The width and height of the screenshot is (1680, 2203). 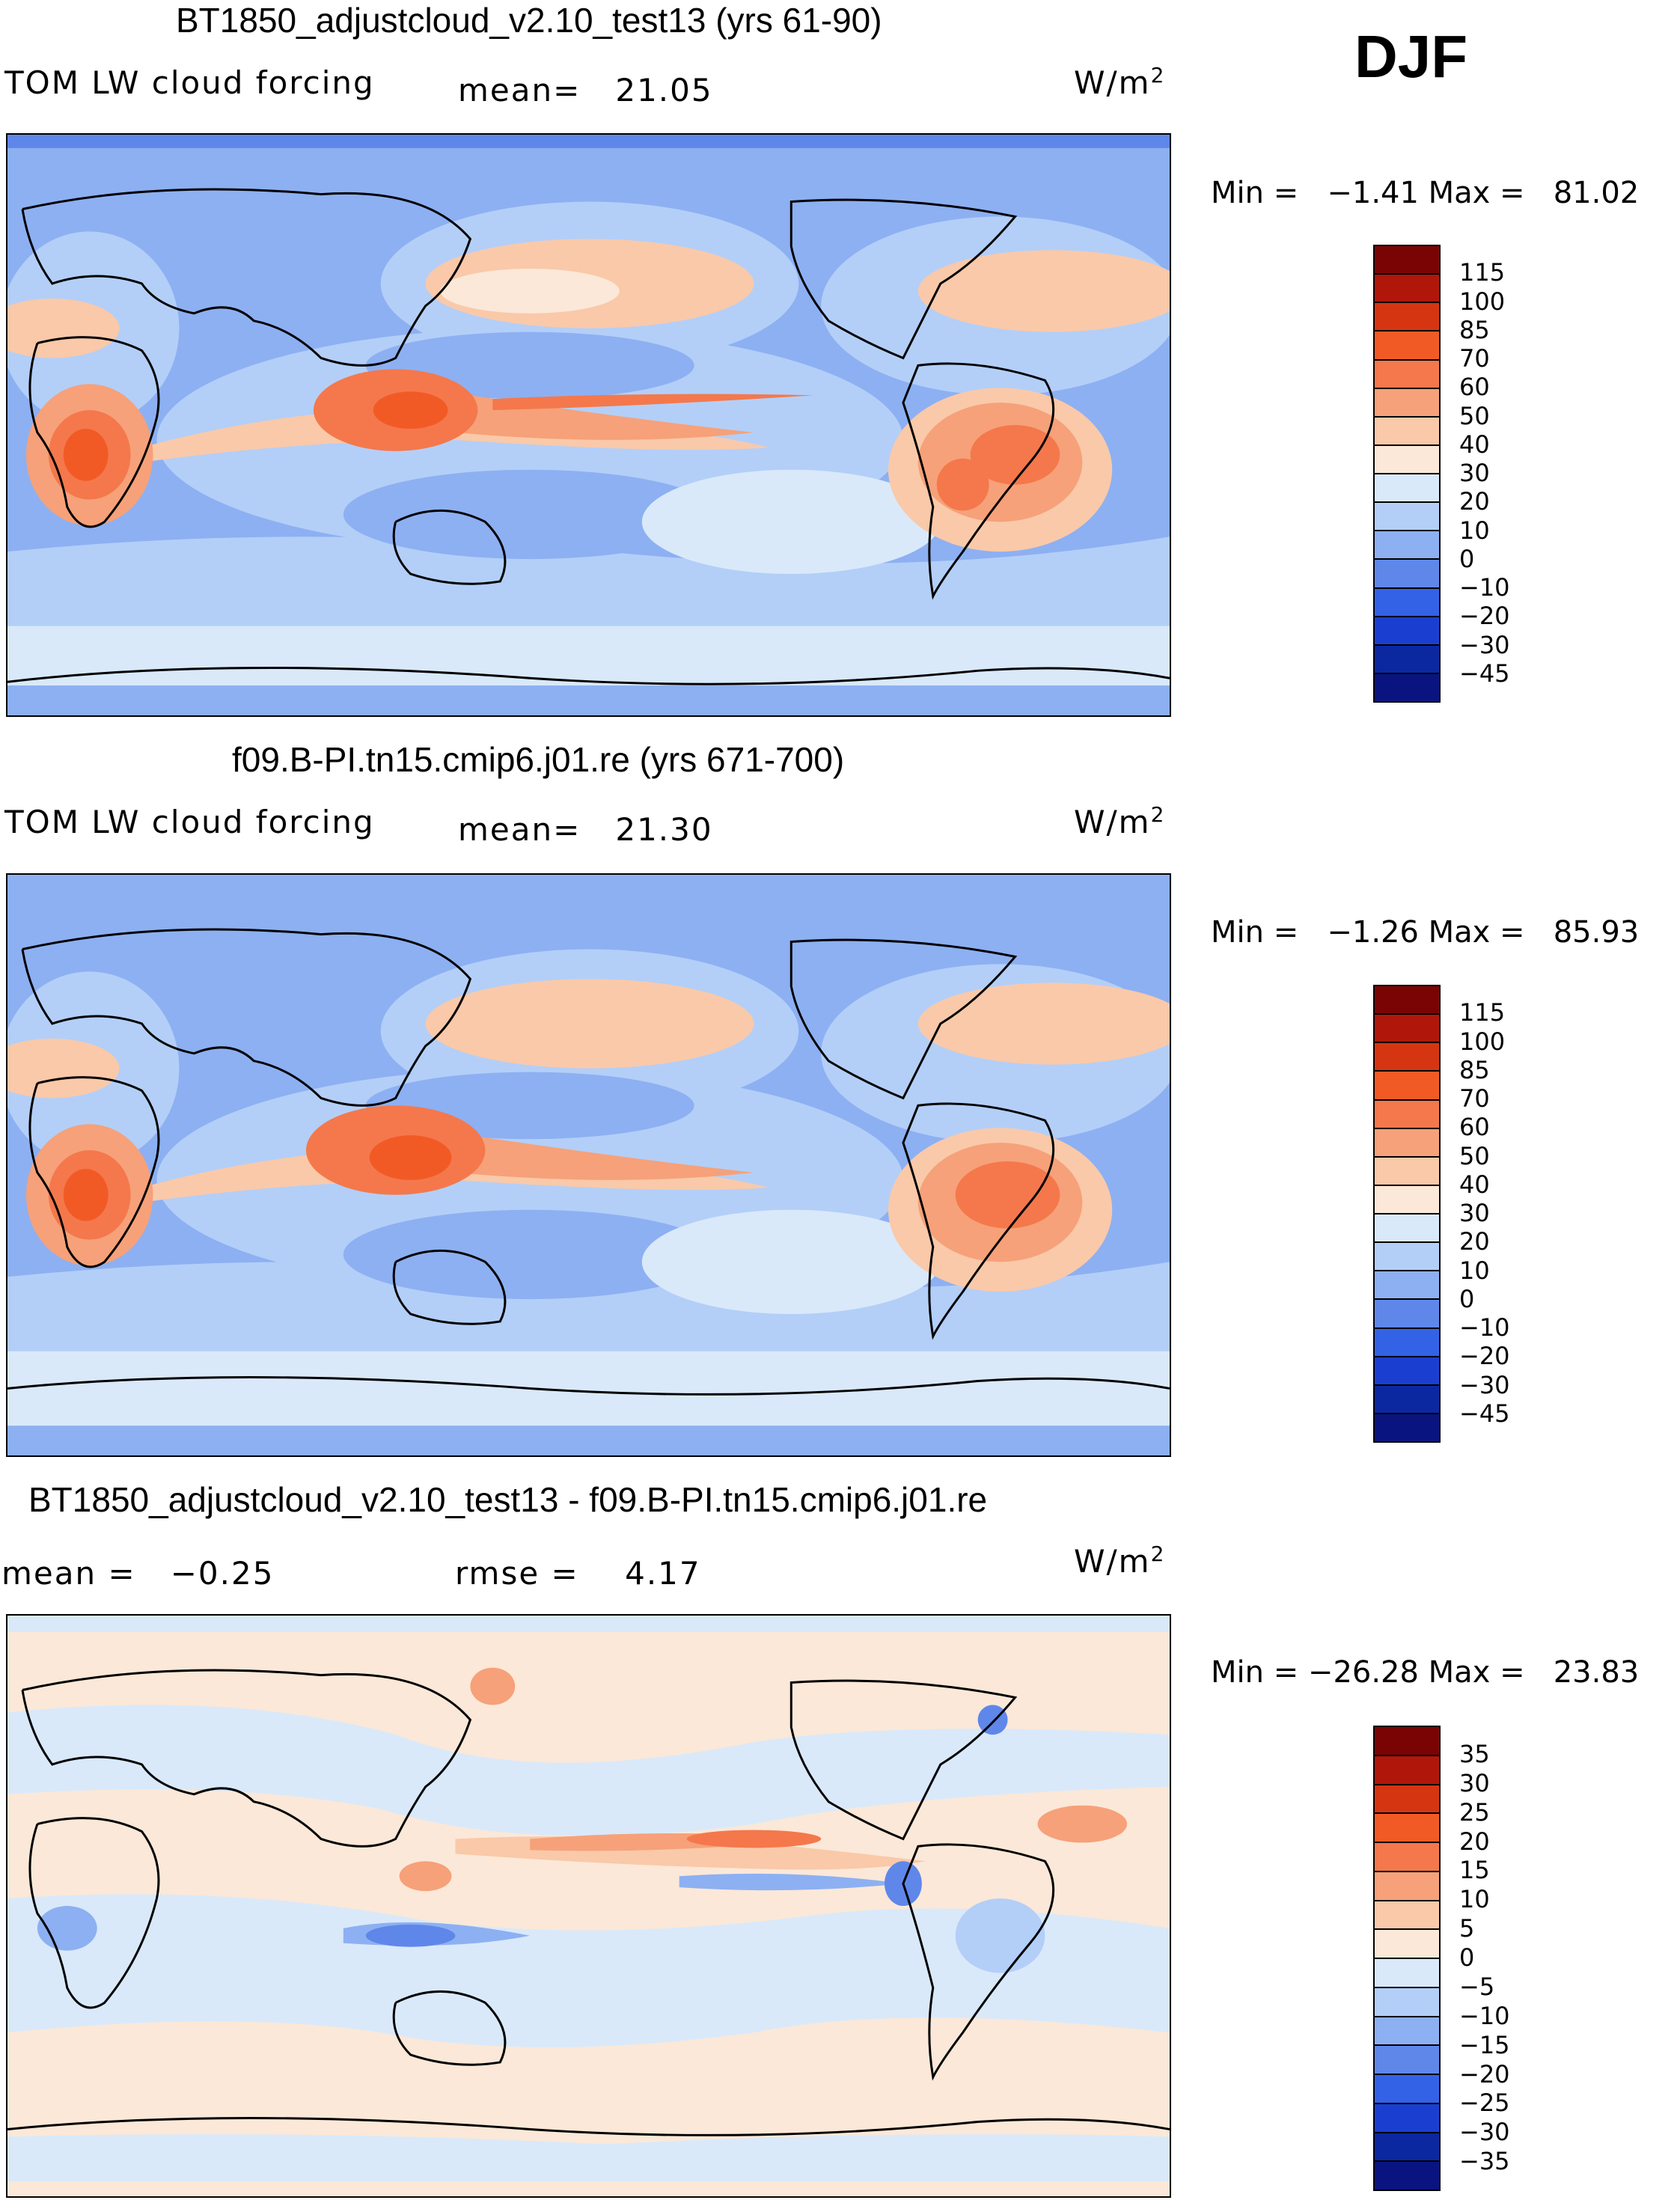 I want to click on colorbar-tick-label: 40, so click(x=1474, y=1184).